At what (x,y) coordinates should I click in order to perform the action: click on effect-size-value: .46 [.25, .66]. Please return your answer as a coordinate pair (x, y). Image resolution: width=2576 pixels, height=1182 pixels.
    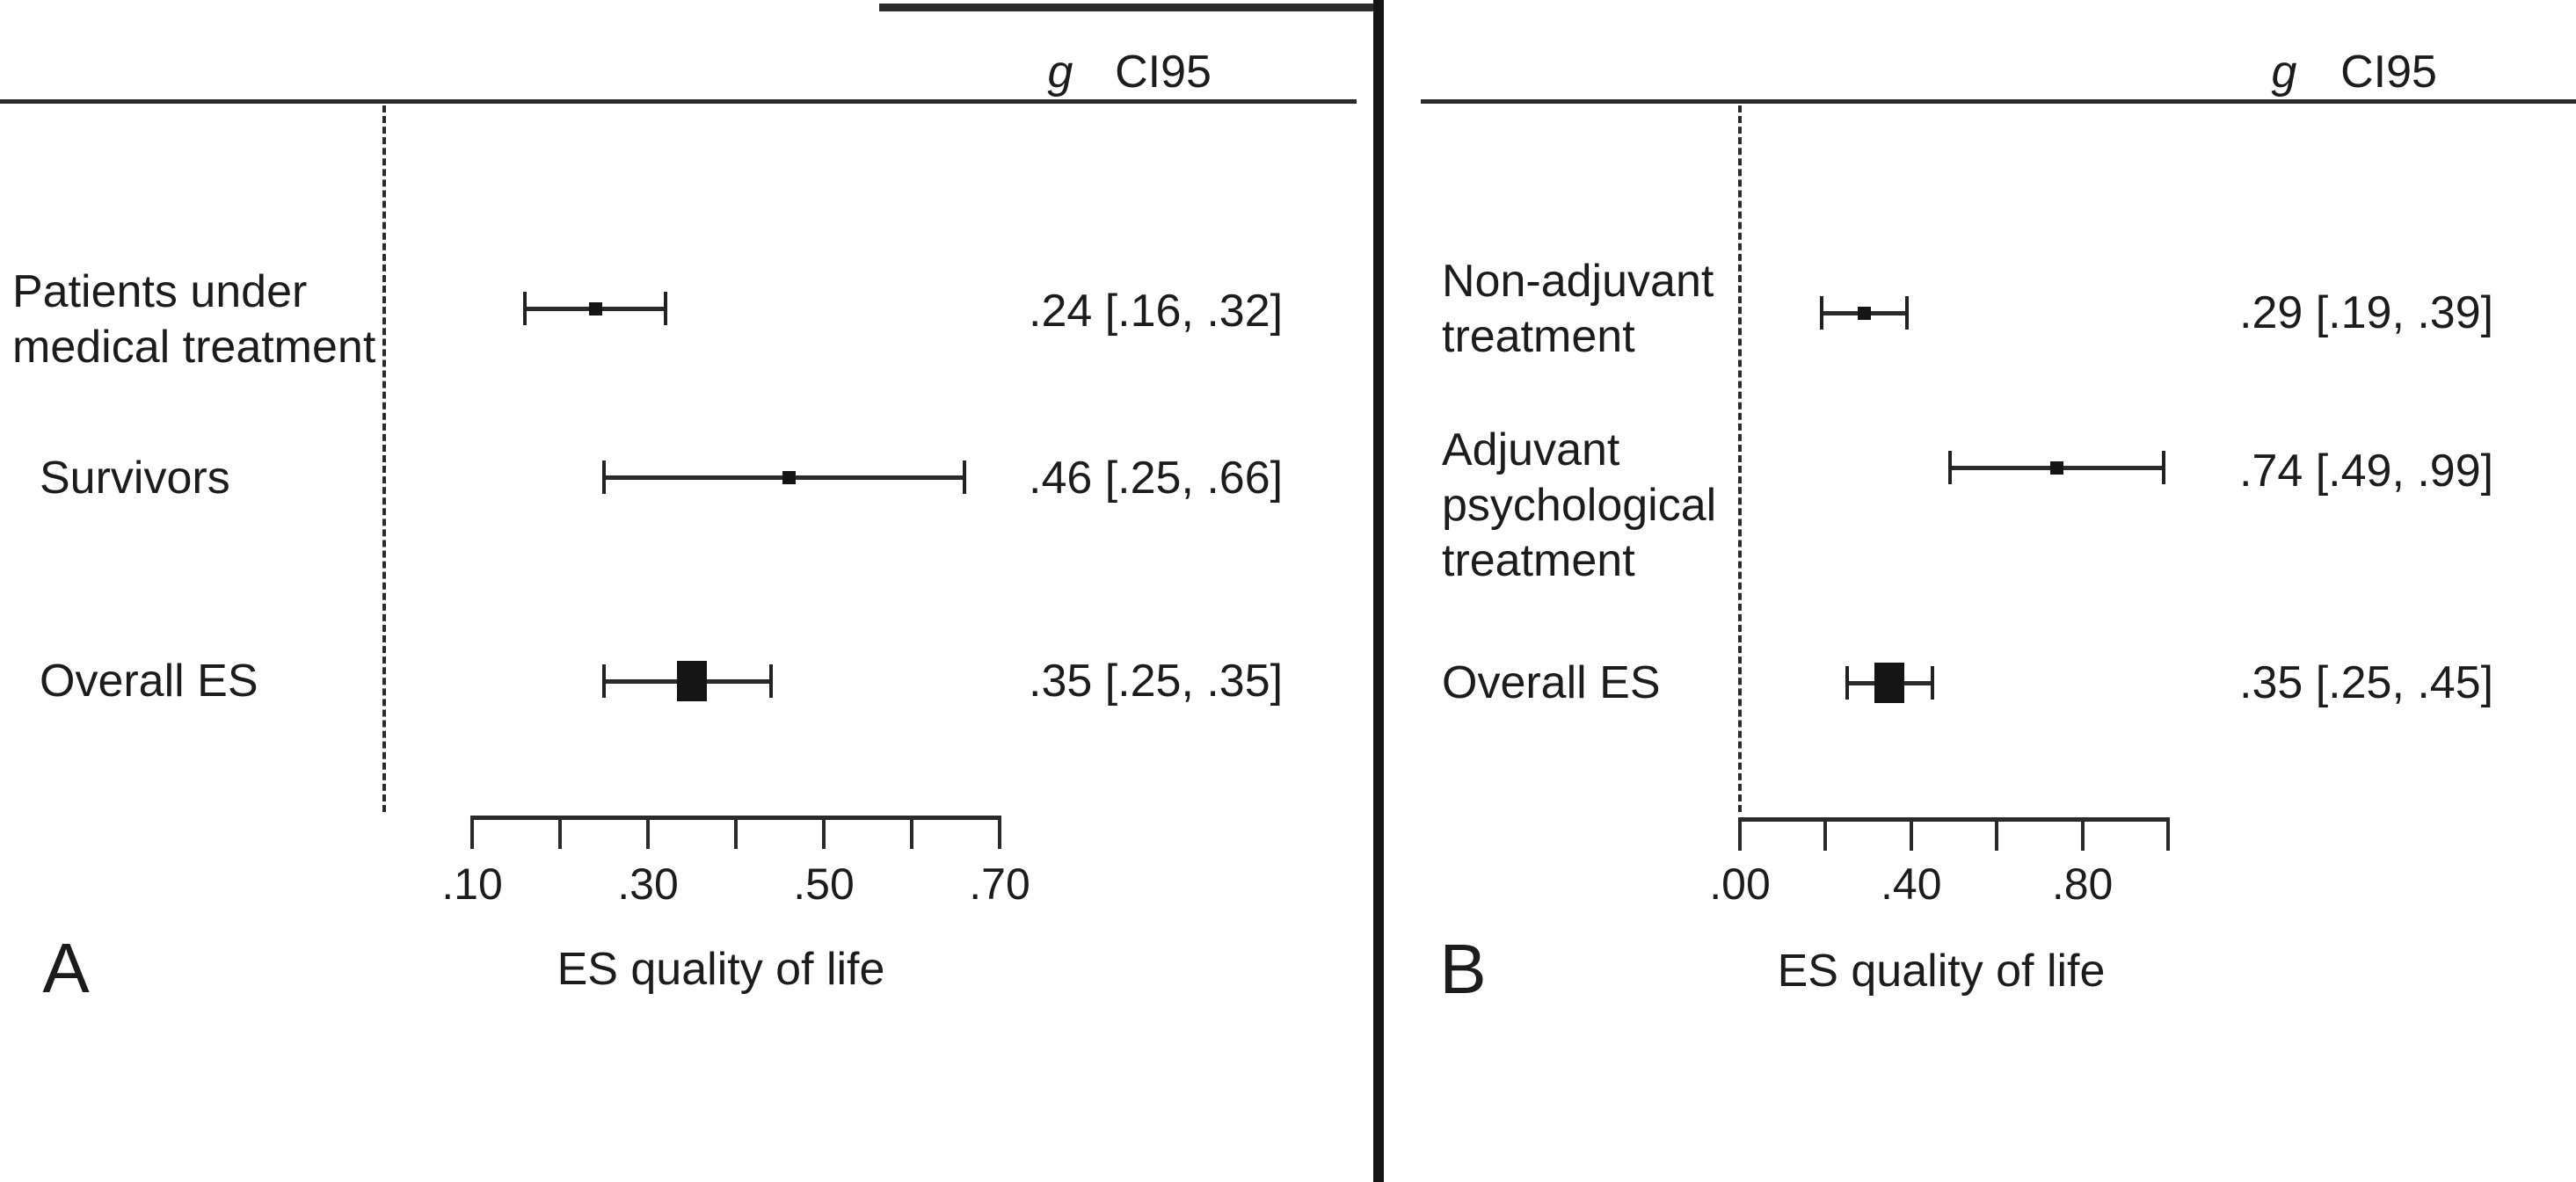
    Looking at the image, I should click on (1156, 478).